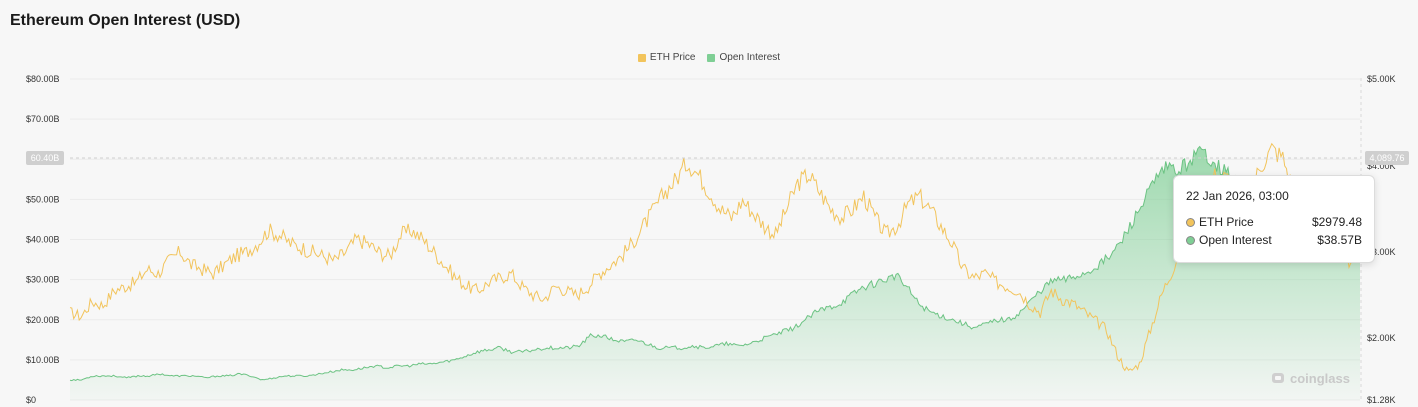 This screenshot has width=1418, height=407. I want to click on legend-item-eth-price: ETH Price, so click(666, 57).